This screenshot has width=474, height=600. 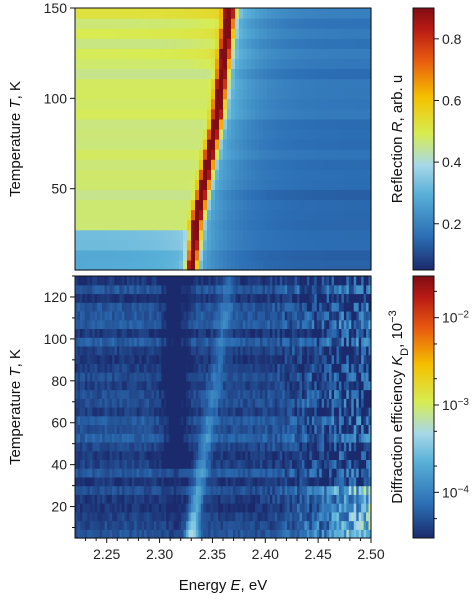 I want to click on bottom-colorbar-label: Diffraction efficiency KD, 10−3, so click(x=399, y=406).